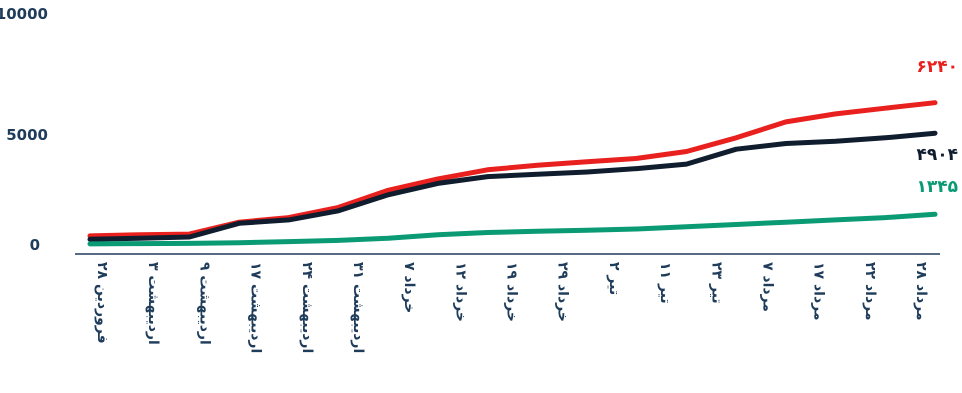 The height and width of the screenshot is (393, 962). What do you see at coordinates (819, 291) in the screenshot?
I see `x-tick-label: ۱۷ مرداد` at bounding box center [819, 291].